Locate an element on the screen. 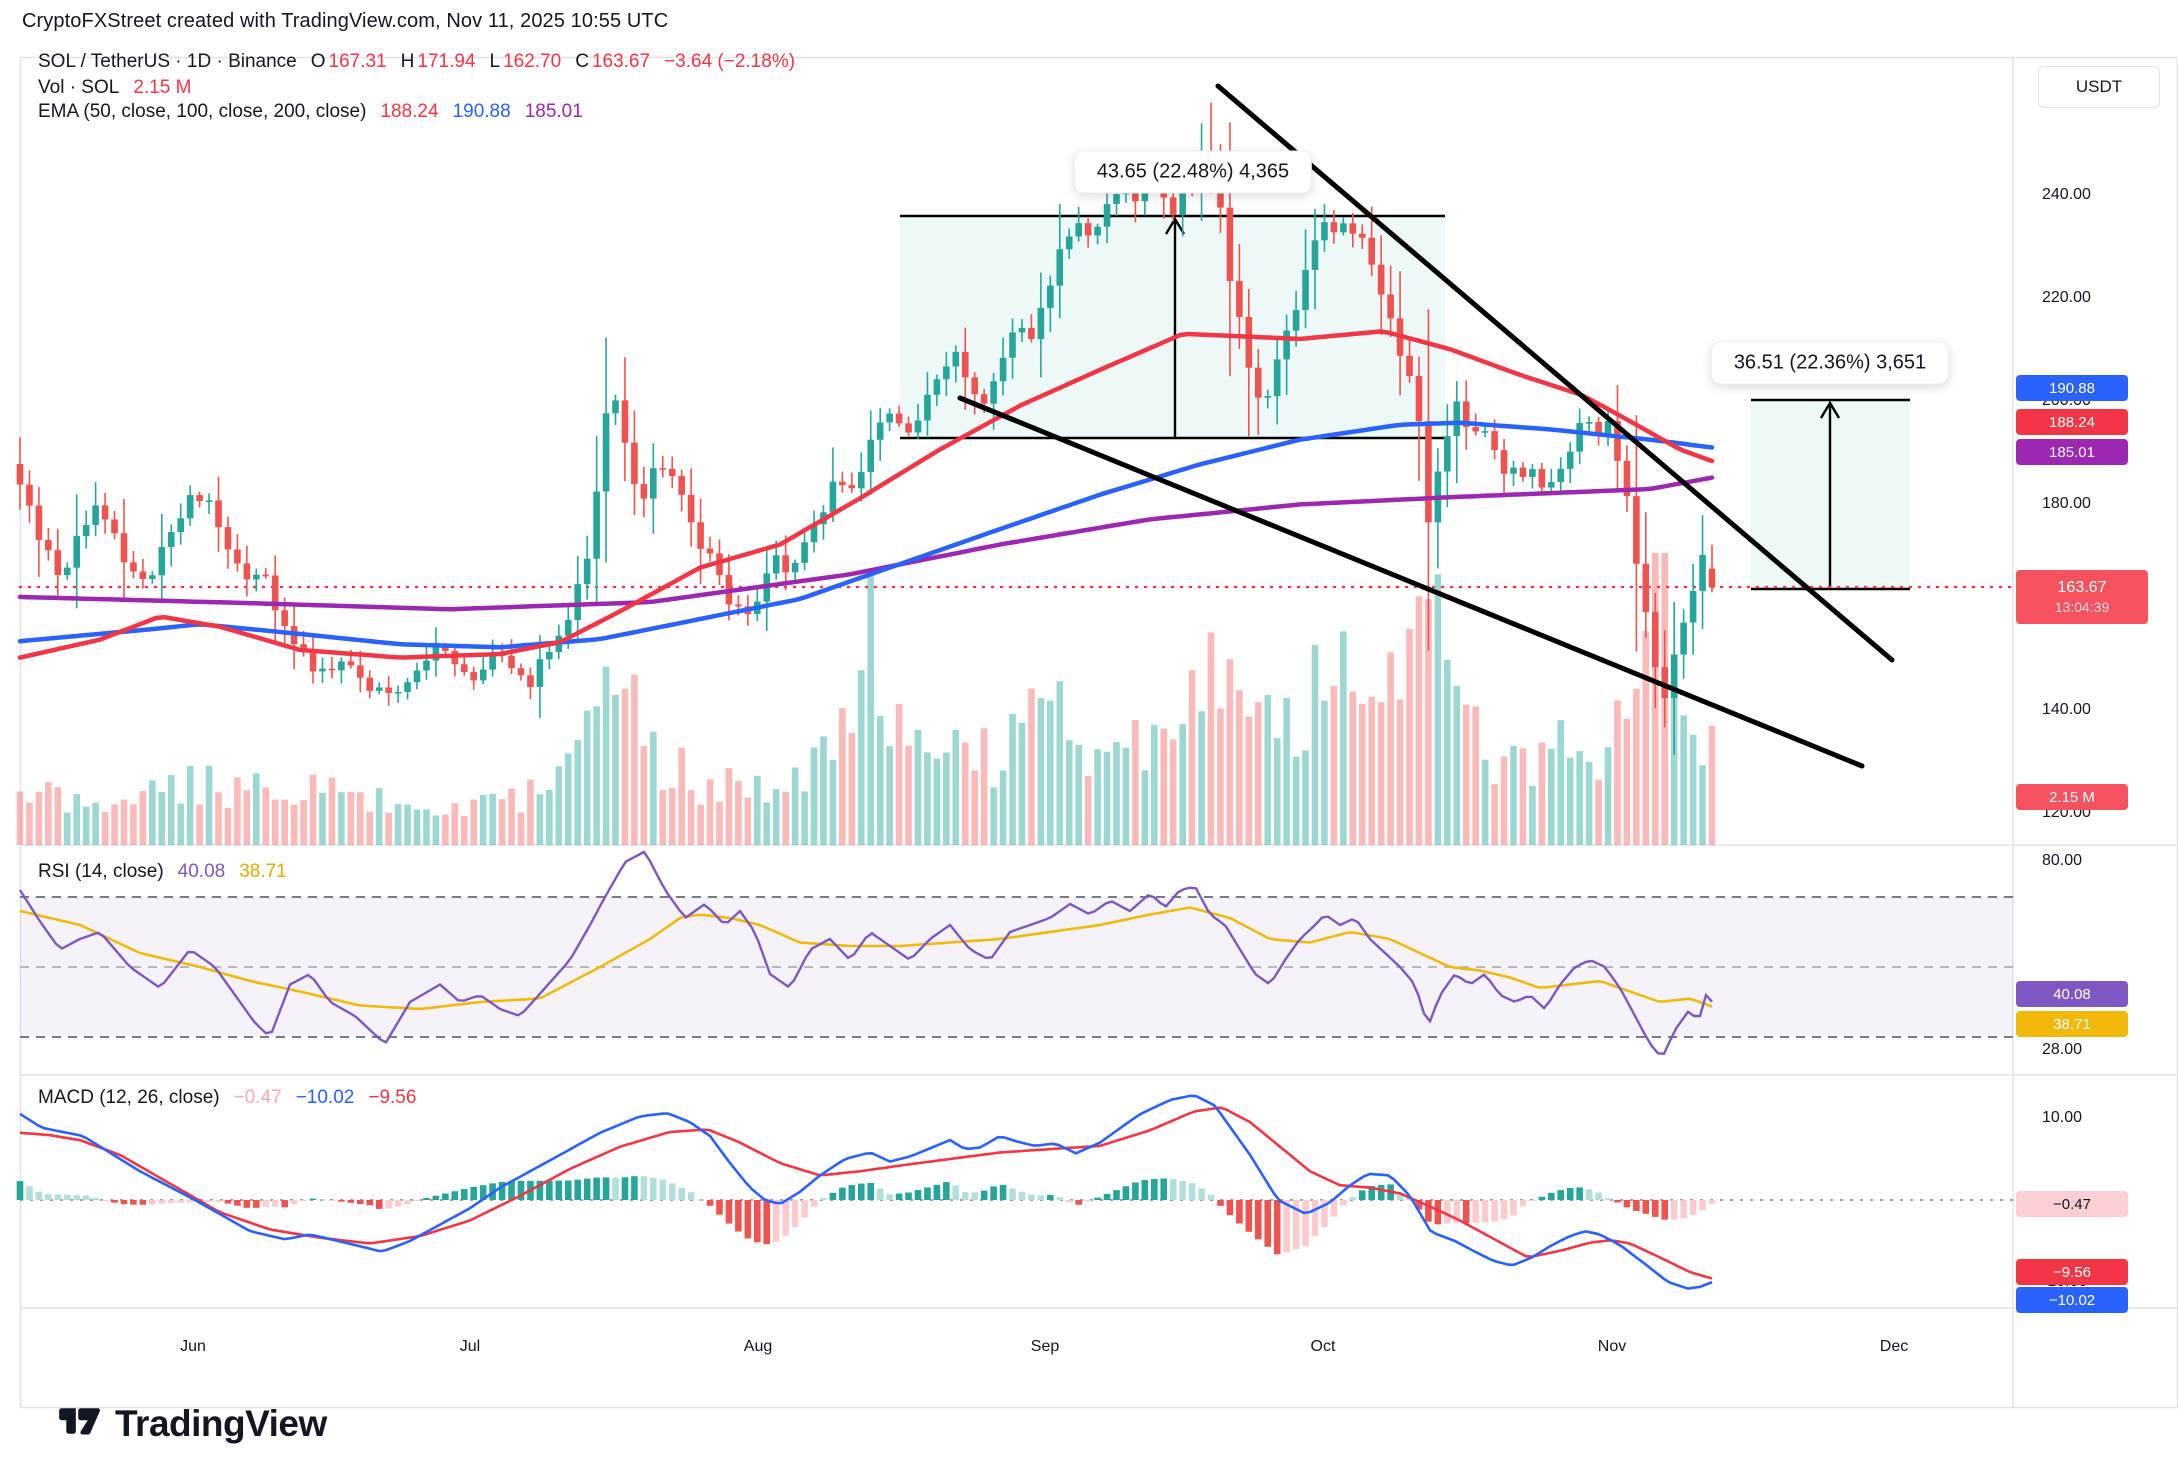 The image size is (2178, 1484). rsi-pane-decor is located at coordinates (1016, 967).